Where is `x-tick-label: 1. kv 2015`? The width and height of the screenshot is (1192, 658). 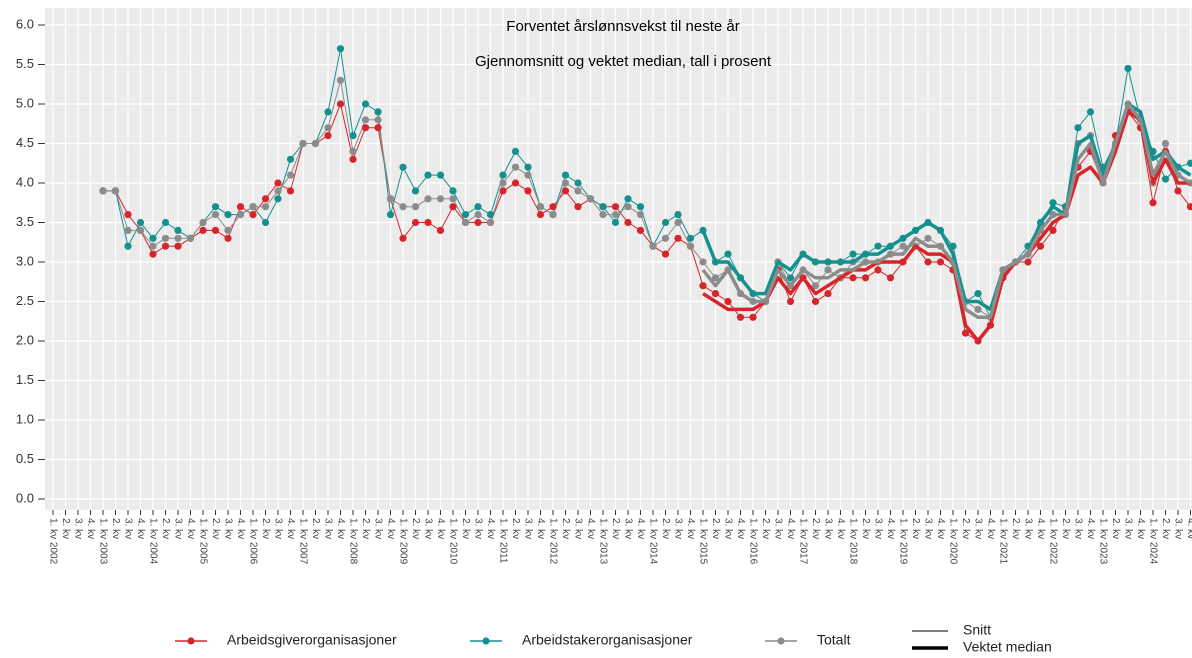
x-tick-label: 1. kv 2015 is located at coordinates (702, 541).